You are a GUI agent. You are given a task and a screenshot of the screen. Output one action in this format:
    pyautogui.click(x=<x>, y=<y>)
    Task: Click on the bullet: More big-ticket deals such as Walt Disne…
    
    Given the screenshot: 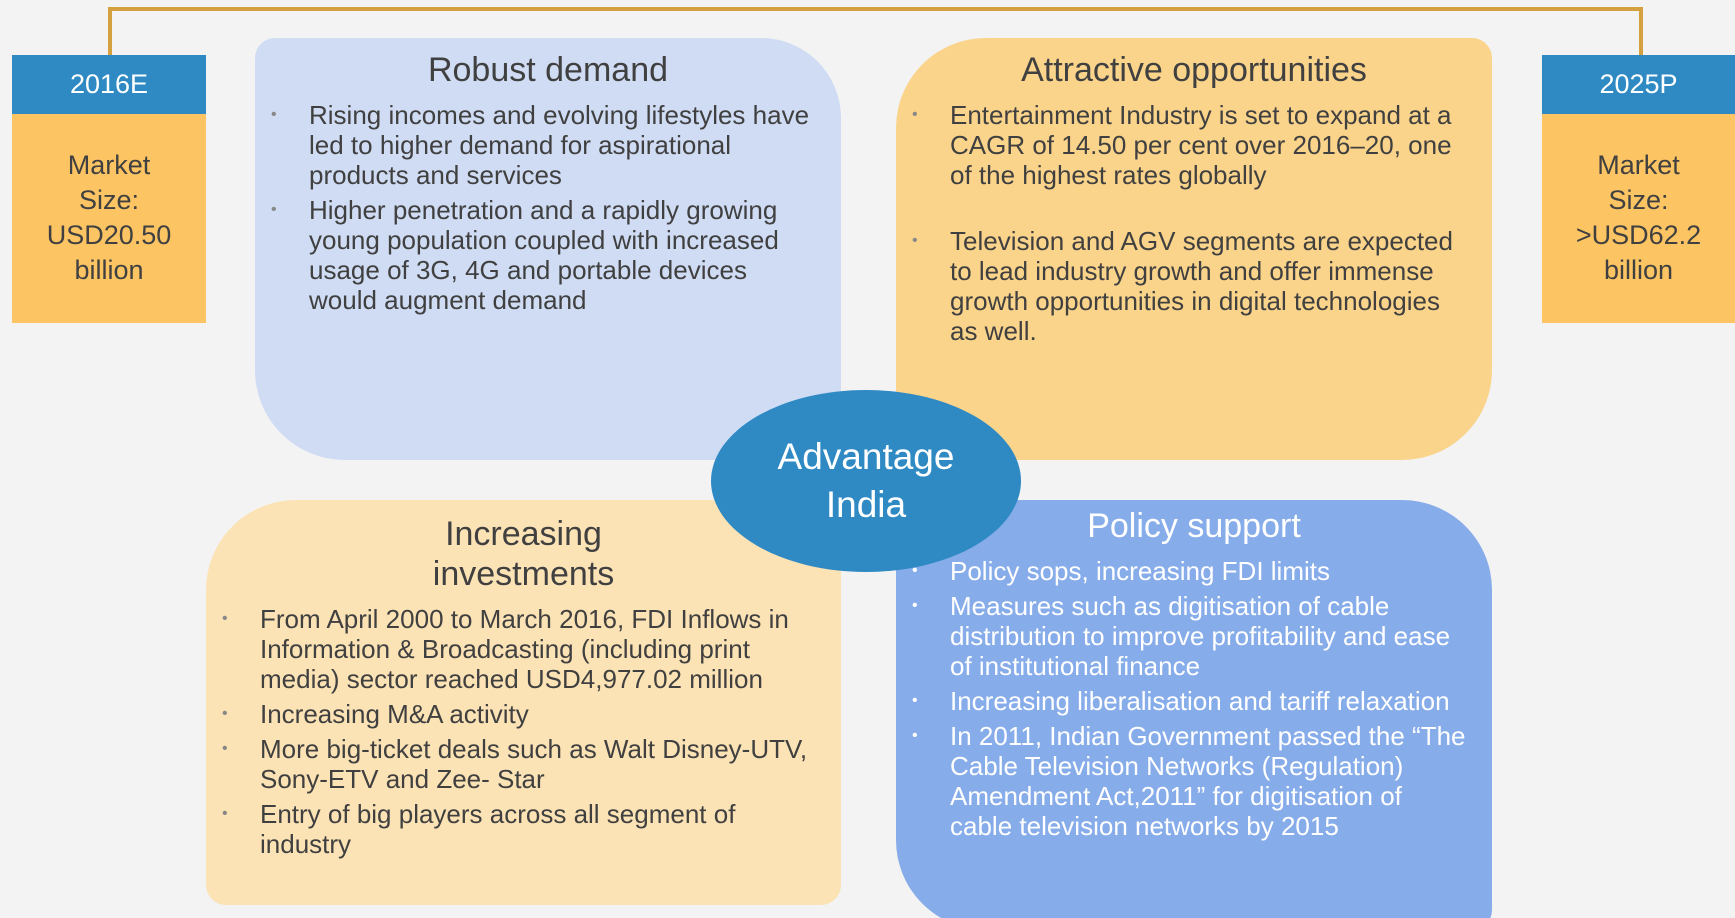 What is the action you would take?
    pyautogui.click(x=519, y=764)
    